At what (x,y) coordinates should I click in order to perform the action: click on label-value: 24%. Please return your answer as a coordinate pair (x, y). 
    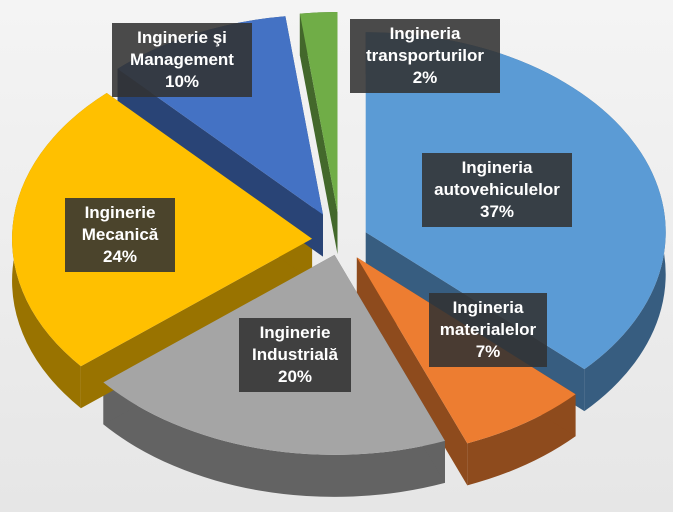
    Looking at the image, I should click on (120, 256).